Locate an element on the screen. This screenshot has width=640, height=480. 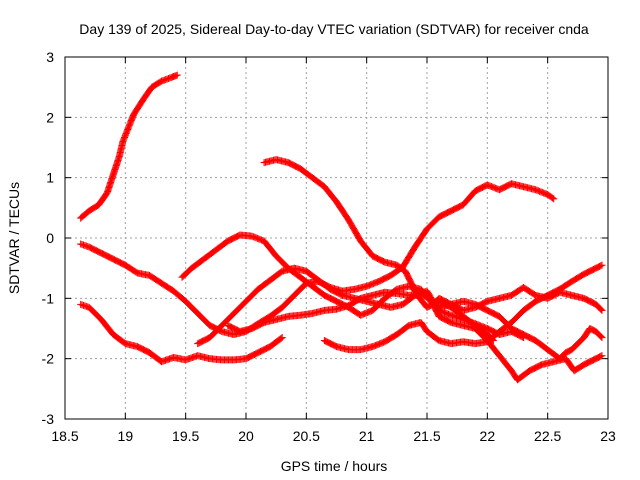
y-tick-label: -2 is located at coordinates (48, 359).